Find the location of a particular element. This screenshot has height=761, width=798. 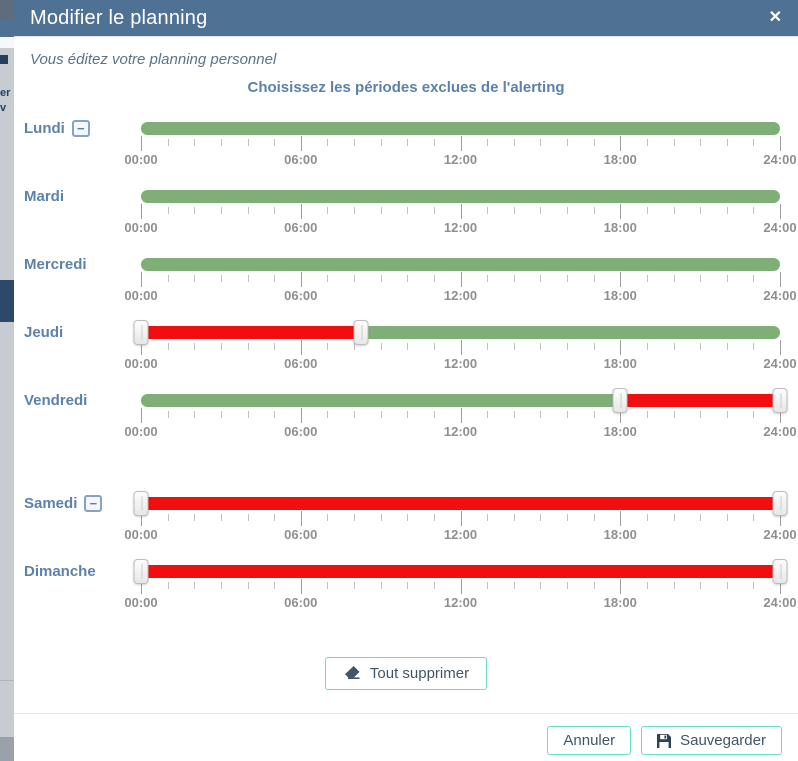

background-footer-band is located at coordinates (7, 749).